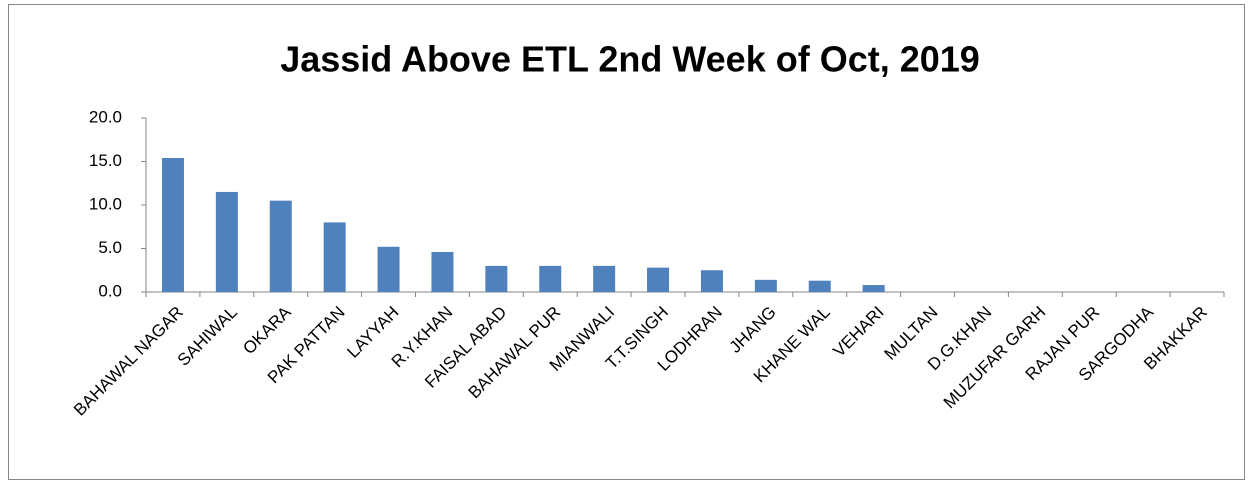 The height and width of the screenshot is (484, 1253). I want to click on y-tick-label: 5.0, so click(110, 247).